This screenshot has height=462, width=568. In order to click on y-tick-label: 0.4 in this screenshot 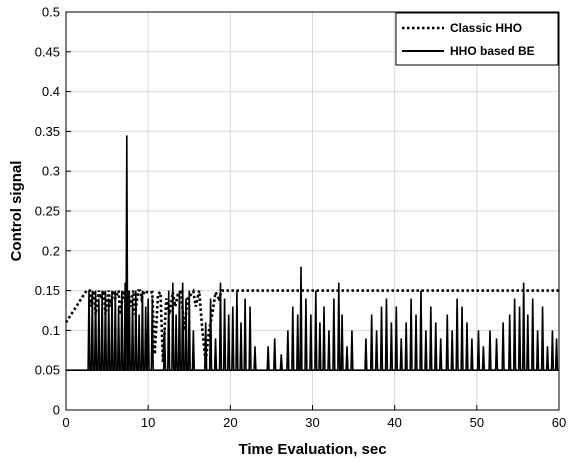, I will do `click(51, 91)`.